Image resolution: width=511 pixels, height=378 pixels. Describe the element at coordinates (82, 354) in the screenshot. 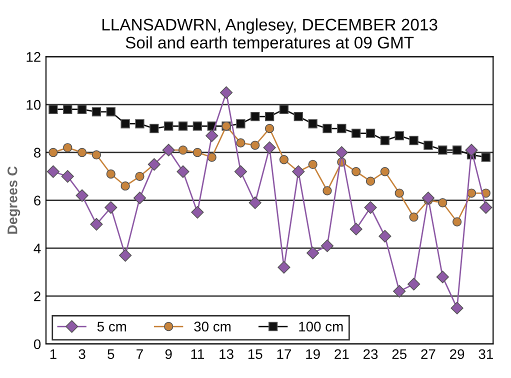

I see `x-tick-label: 3` at that location.